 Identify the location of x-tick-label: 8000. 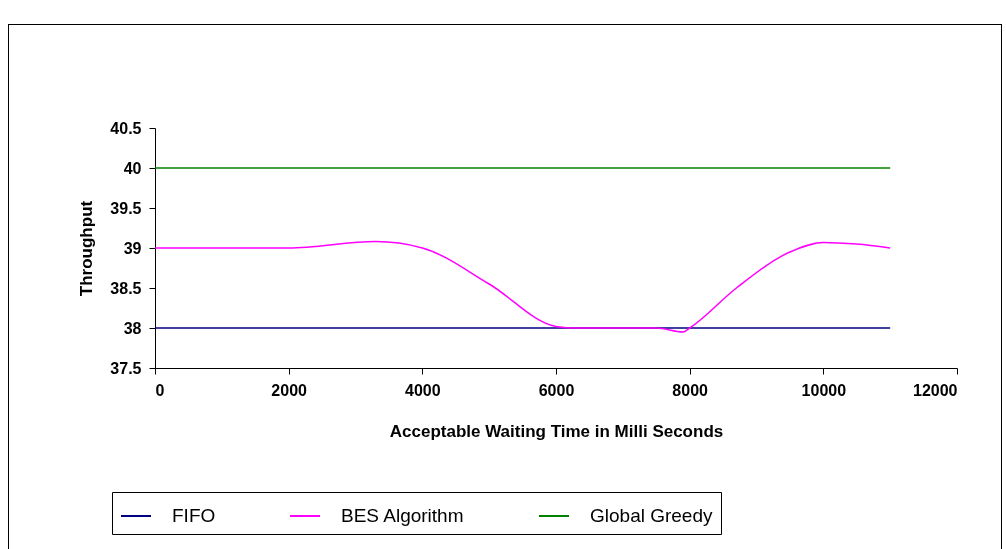
(690, 390).